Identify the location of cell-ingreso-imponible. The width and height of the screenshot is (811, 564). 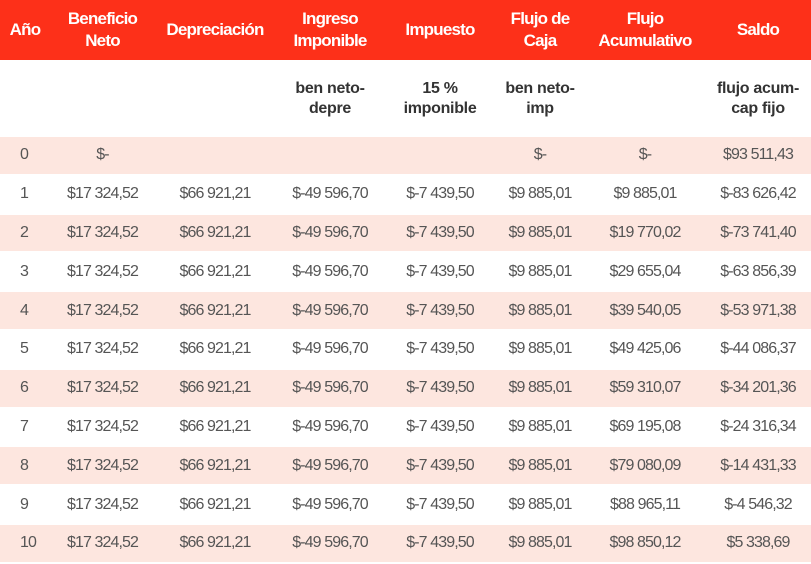
(330, 156).